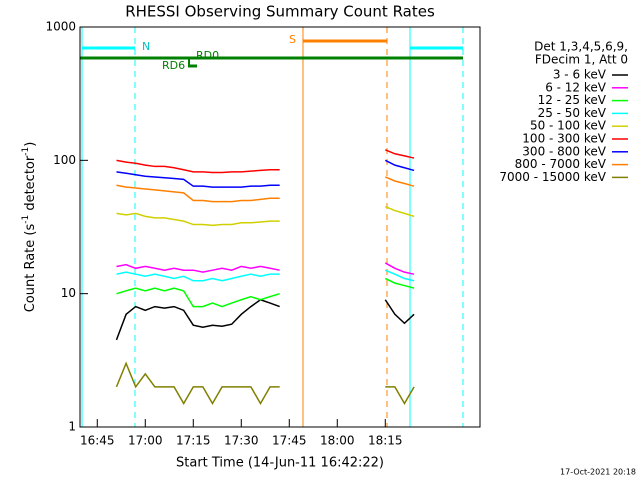 The image size is (640, 480). I want to click on x-tick-label: 16:45, so click(97, 441).